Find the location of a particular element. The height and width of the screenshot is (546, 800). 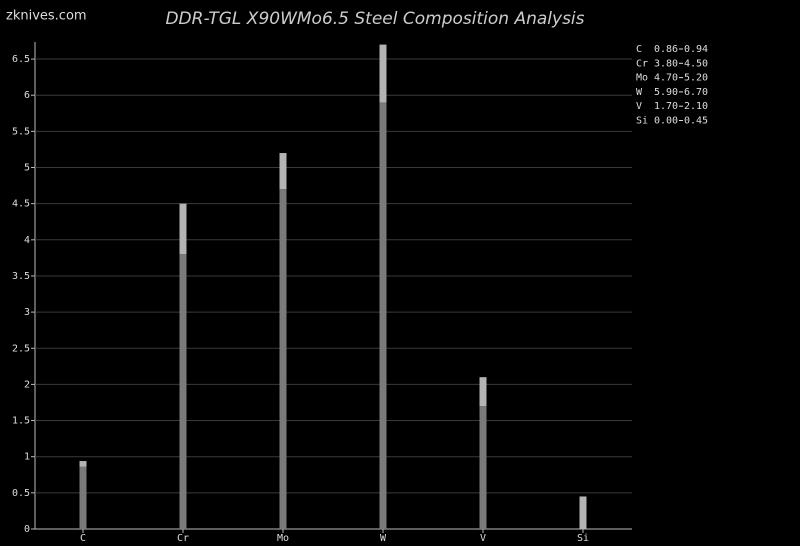

y-tick-label: 1 is located at coordinates (27, 457).